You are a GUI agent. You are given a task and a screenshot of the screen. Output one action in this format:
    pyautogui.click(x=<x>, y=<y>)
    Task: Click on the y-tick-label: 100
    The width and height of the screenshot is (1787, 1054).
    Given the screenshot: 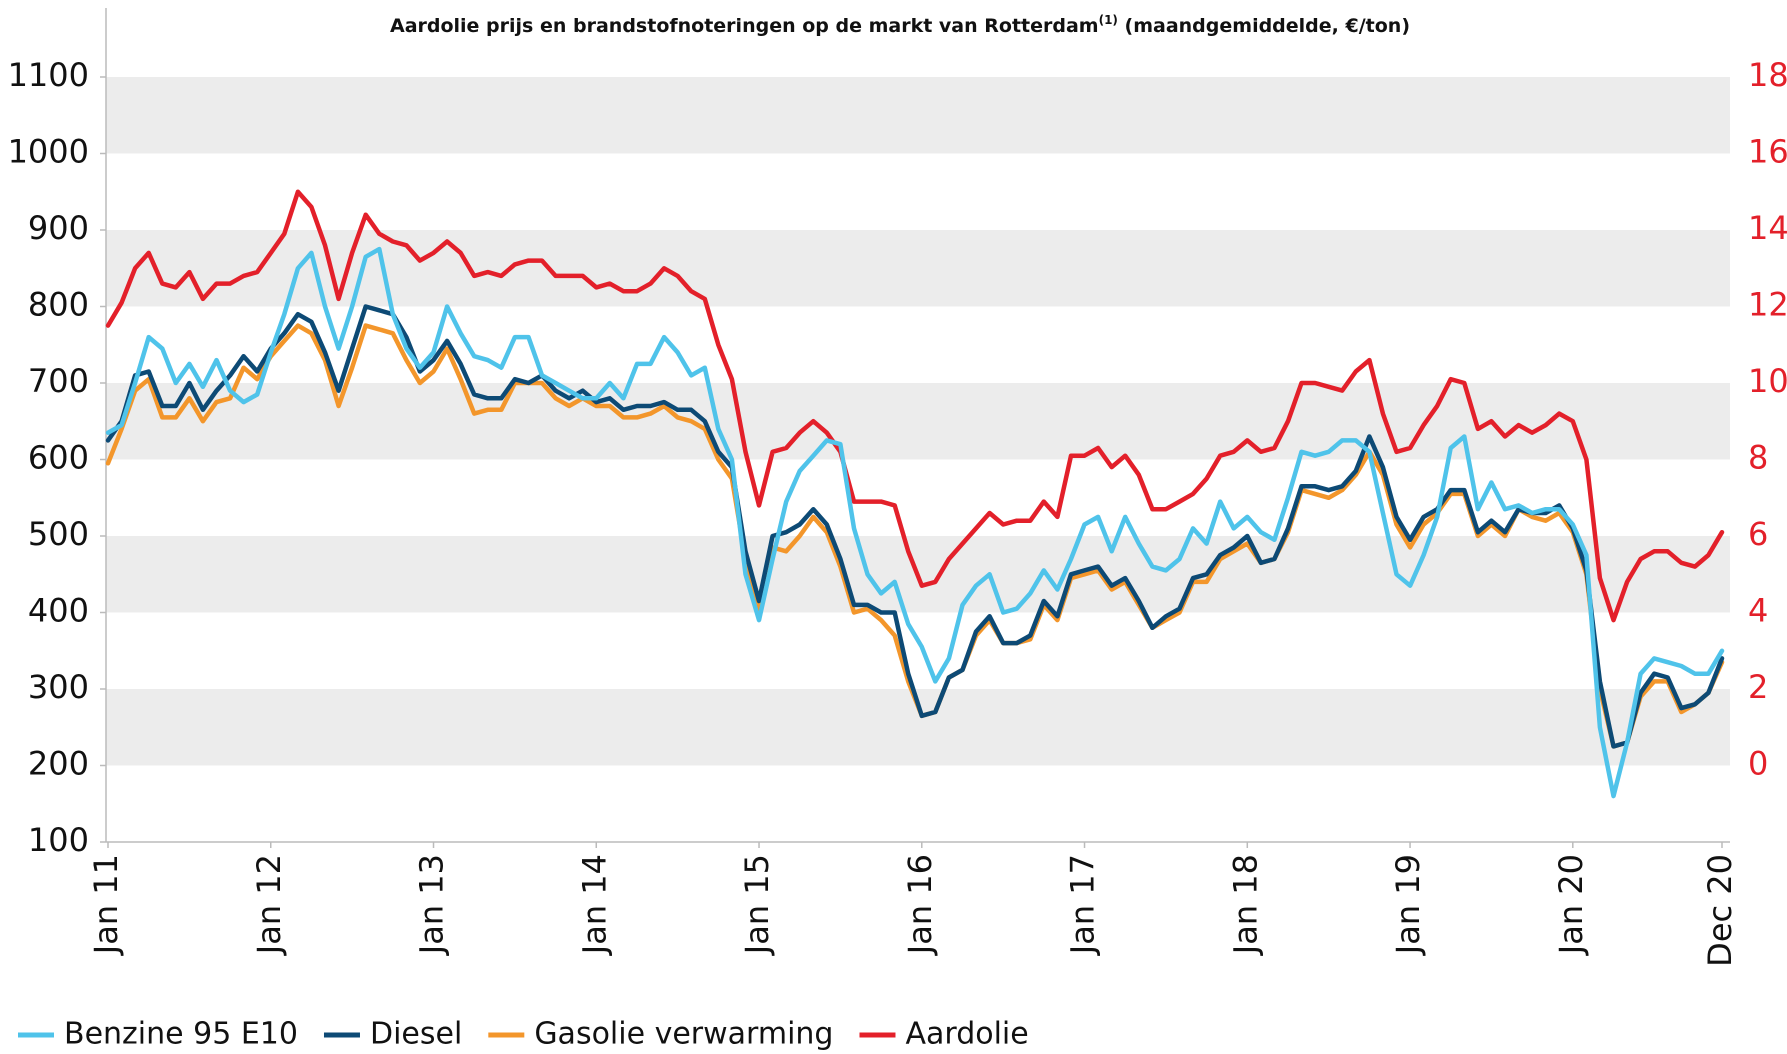 What is the action you would take?
    pyautogui.click(x=58, y=840)
    